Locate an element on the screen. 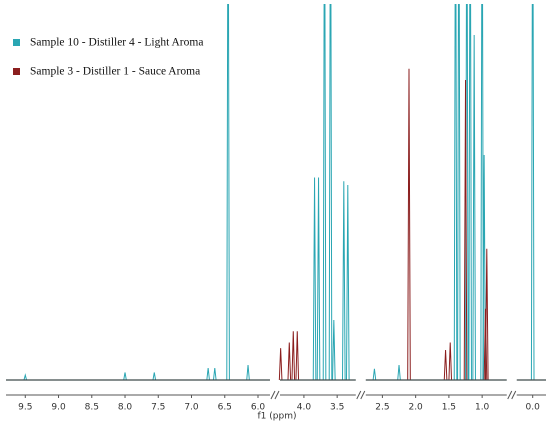 The image size is (550, 422). x-tick-label: 7.5 is located at coordinates (158, 408).